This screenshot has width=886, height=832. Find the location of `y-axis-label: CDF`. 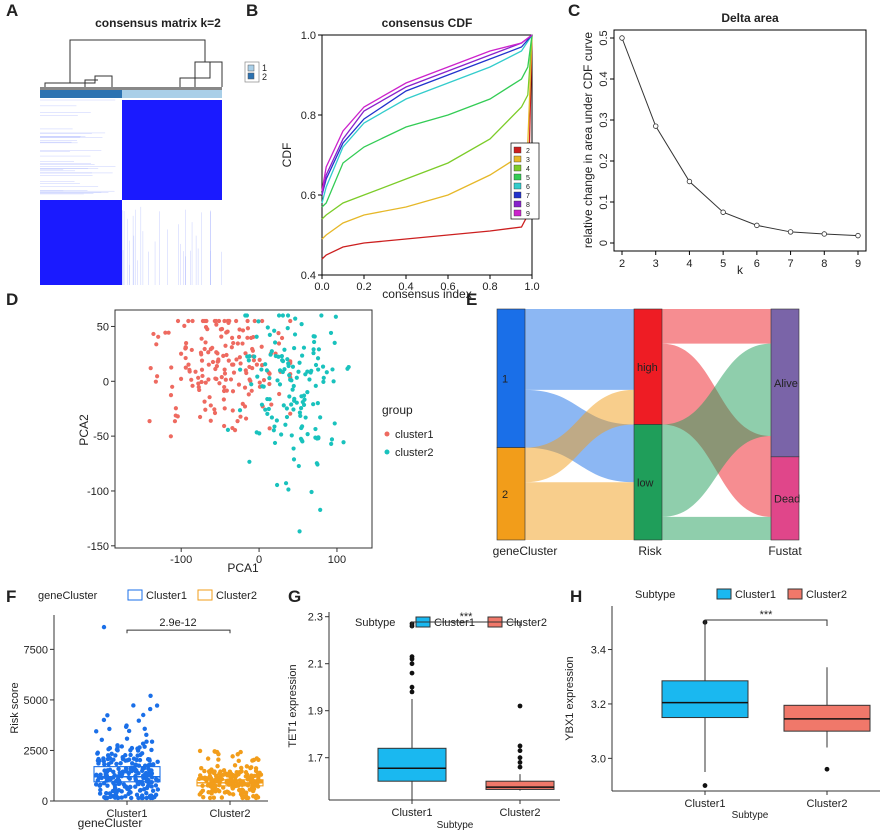

y-axis-label: CDF is located at coordinates (287, 155).